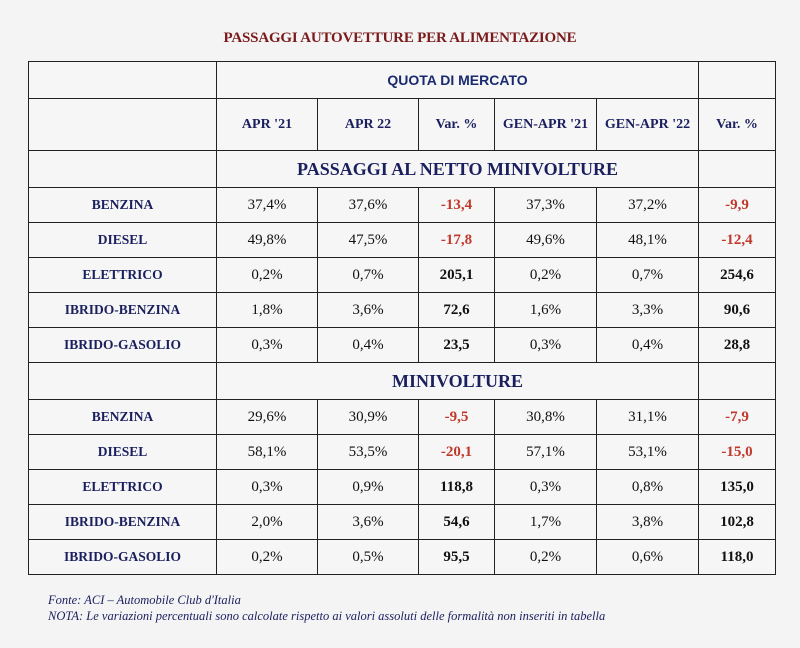  What do you see at coordinates (400, 38) in the screenshot?
I see `page-title: PASSAGGI AUTOVETTURE PER ALIMENTAZIONE` at bounding box center [400, 38].